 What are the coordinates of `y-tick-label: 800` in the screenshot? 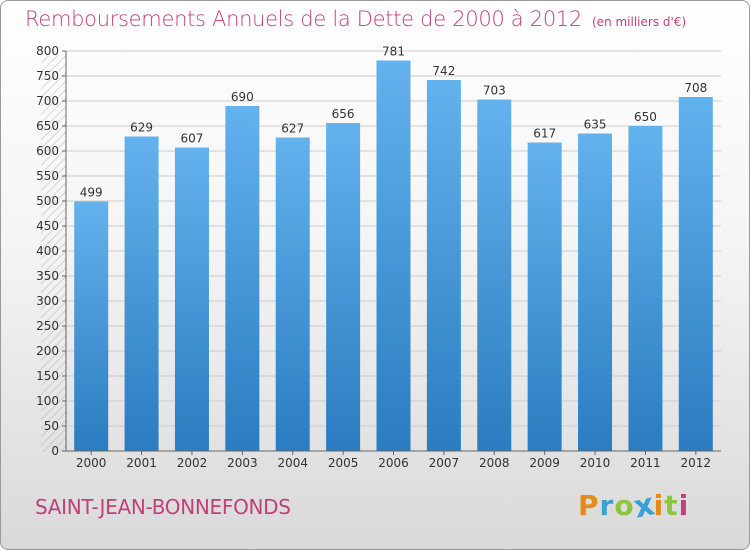 It's located at (47, 51).